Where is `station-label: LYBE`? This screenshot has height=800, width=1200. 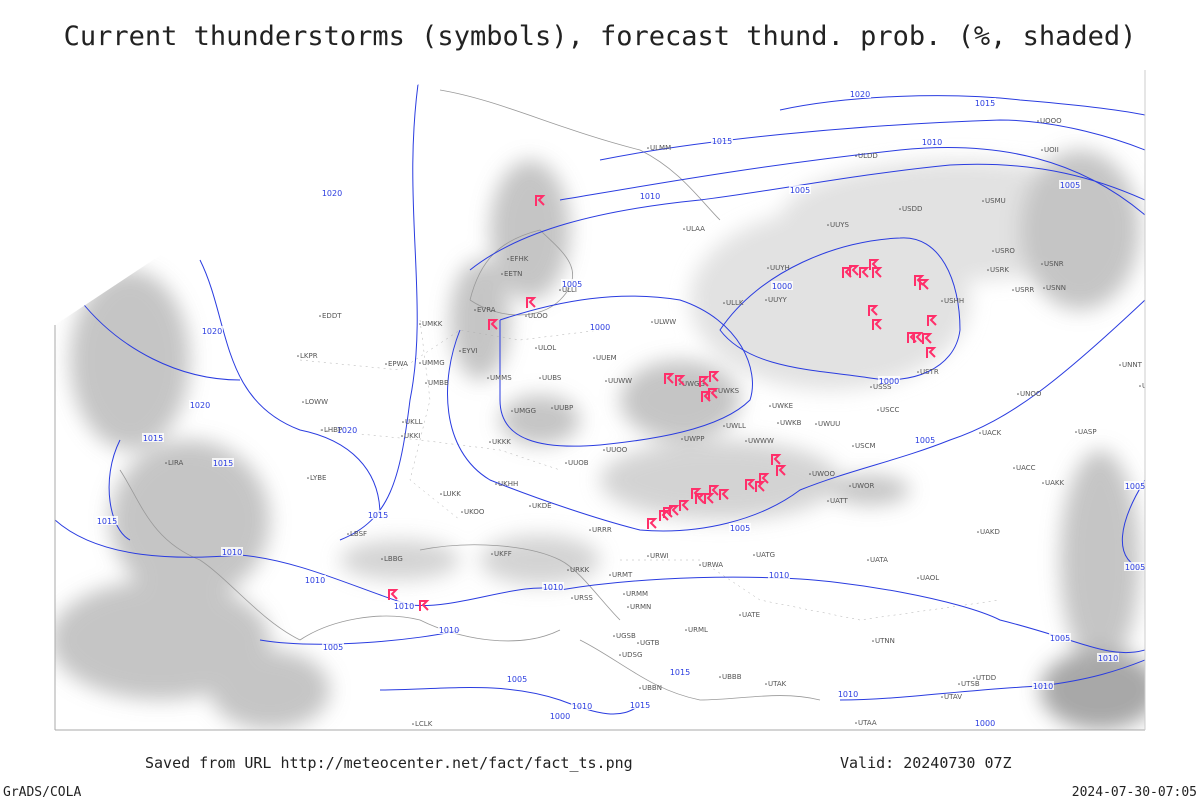
station-label: LYBE is located at coordinates (318, 478).